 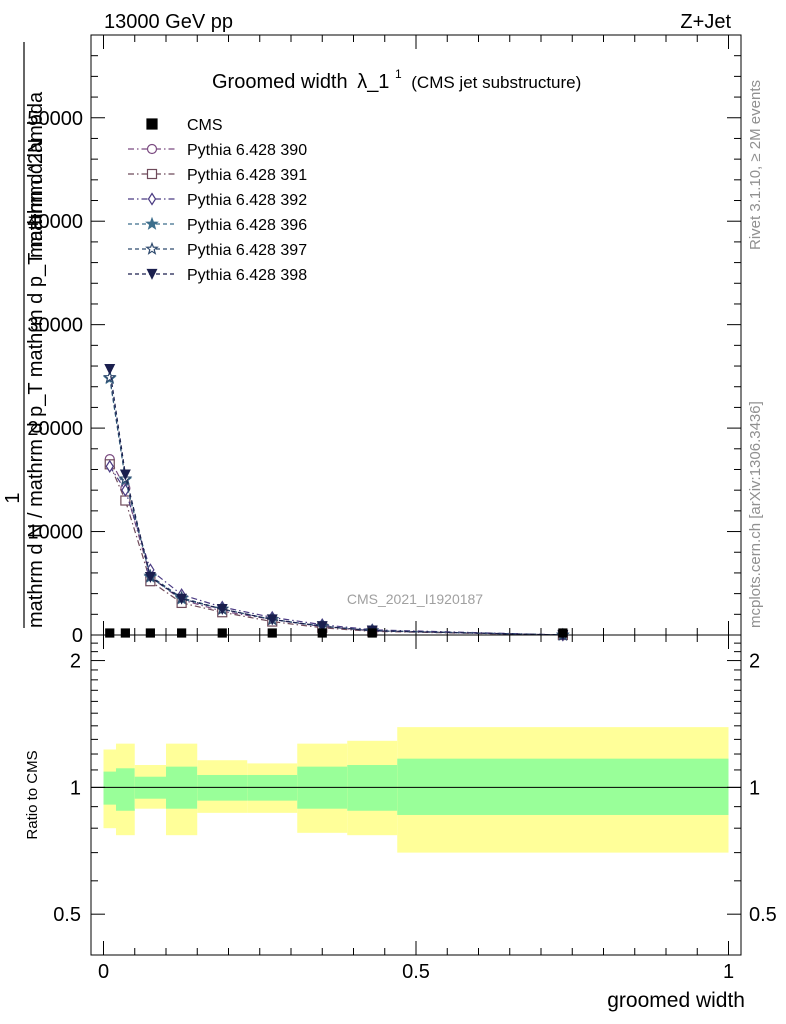 I want to click on ratio-y-tick-label: 2, so click(x=75, y=662).